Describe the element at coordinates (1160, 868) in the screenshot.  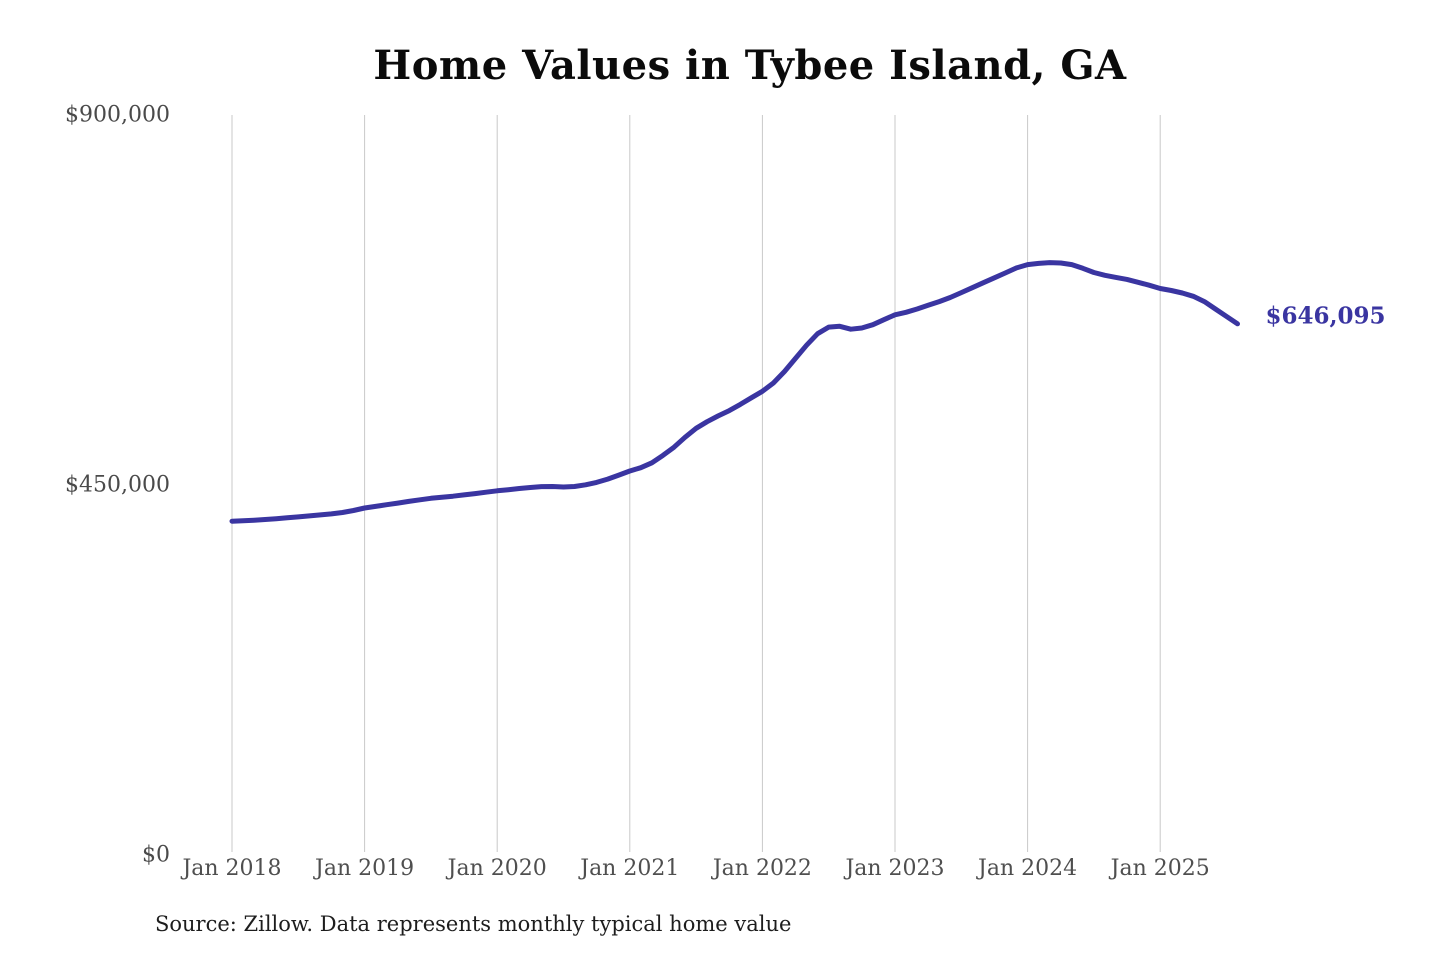
I see `x-tick-label: Jan 2025` at that location.